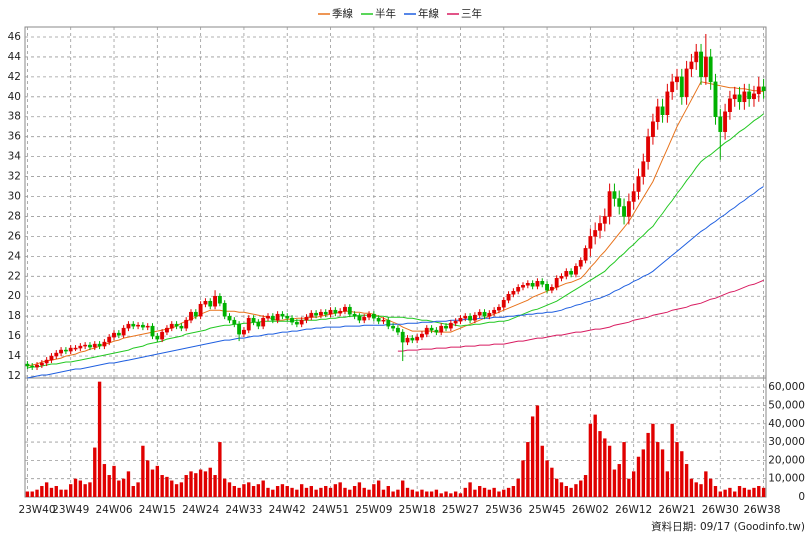 This screenshot has height=540, width=808. Describe the element at coordinates (14, 316) in the screenshot. I see `y-tick-label: 18` at that location.